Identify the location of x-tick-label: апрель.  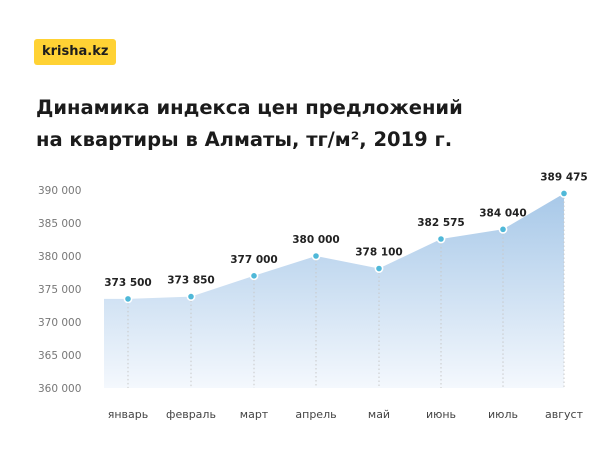
(315, 414).